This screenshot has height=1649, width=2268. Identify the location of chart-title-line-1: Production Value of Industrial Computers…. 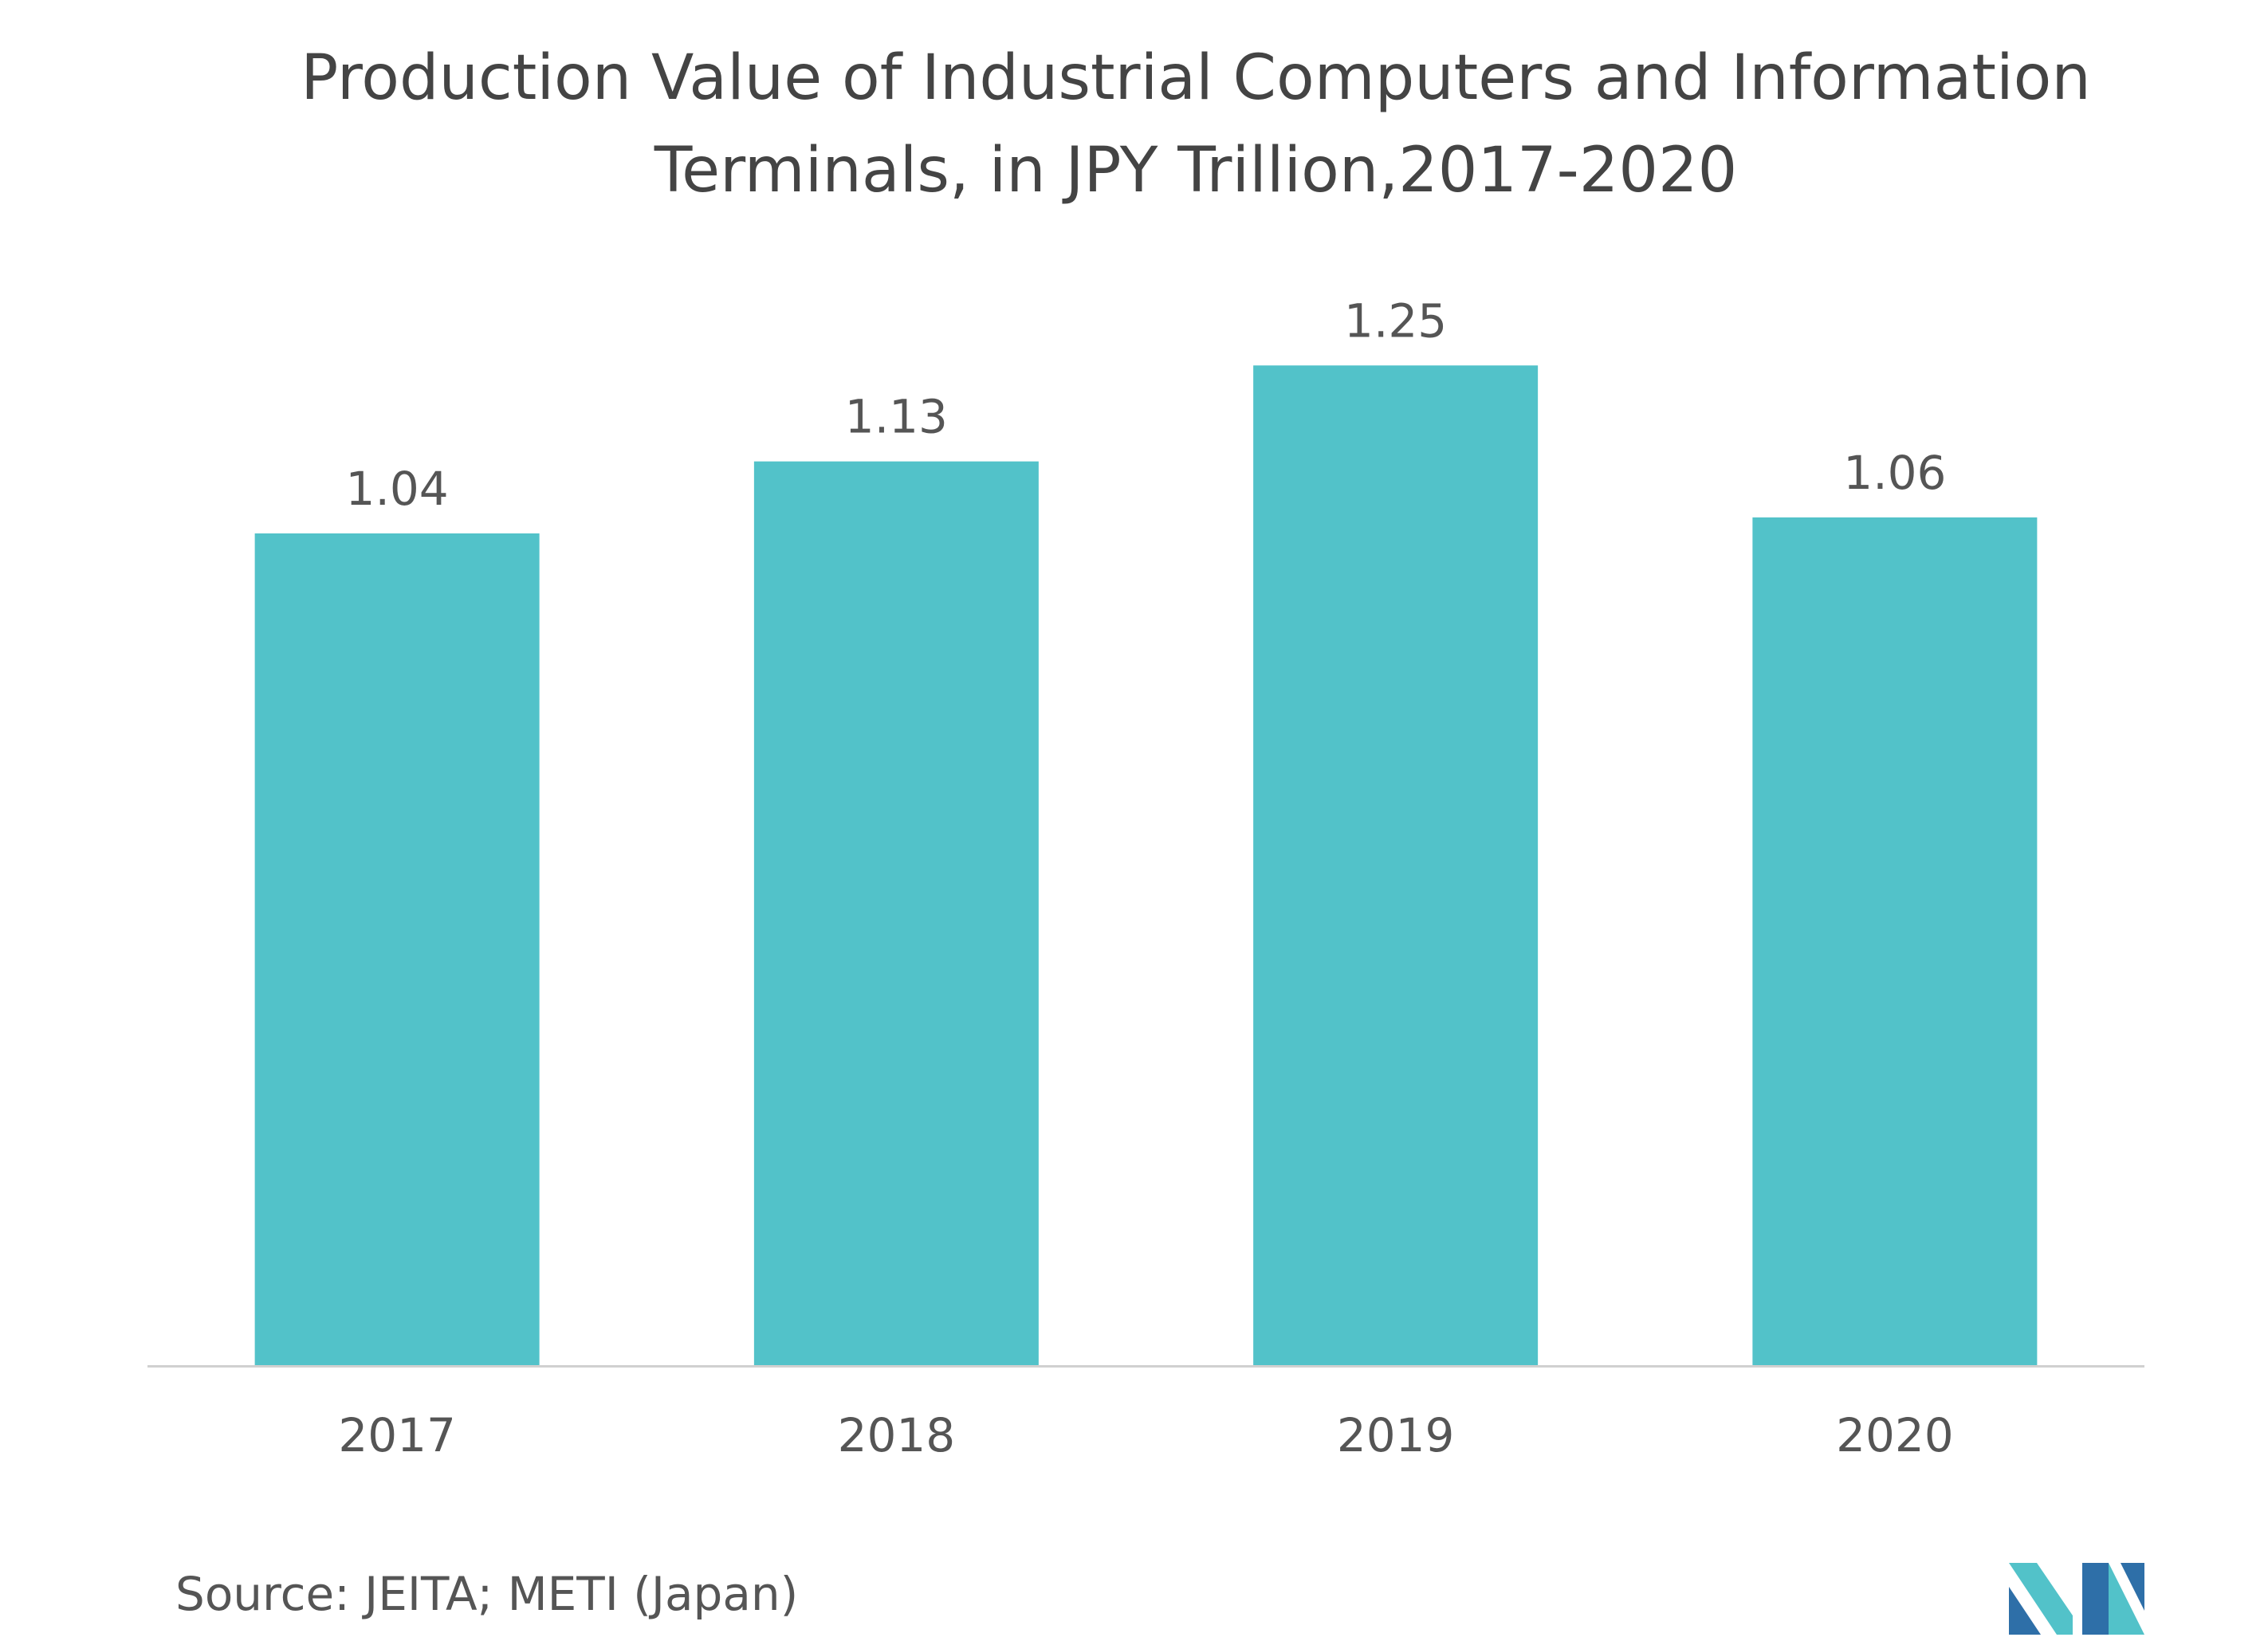
(1196, 78).